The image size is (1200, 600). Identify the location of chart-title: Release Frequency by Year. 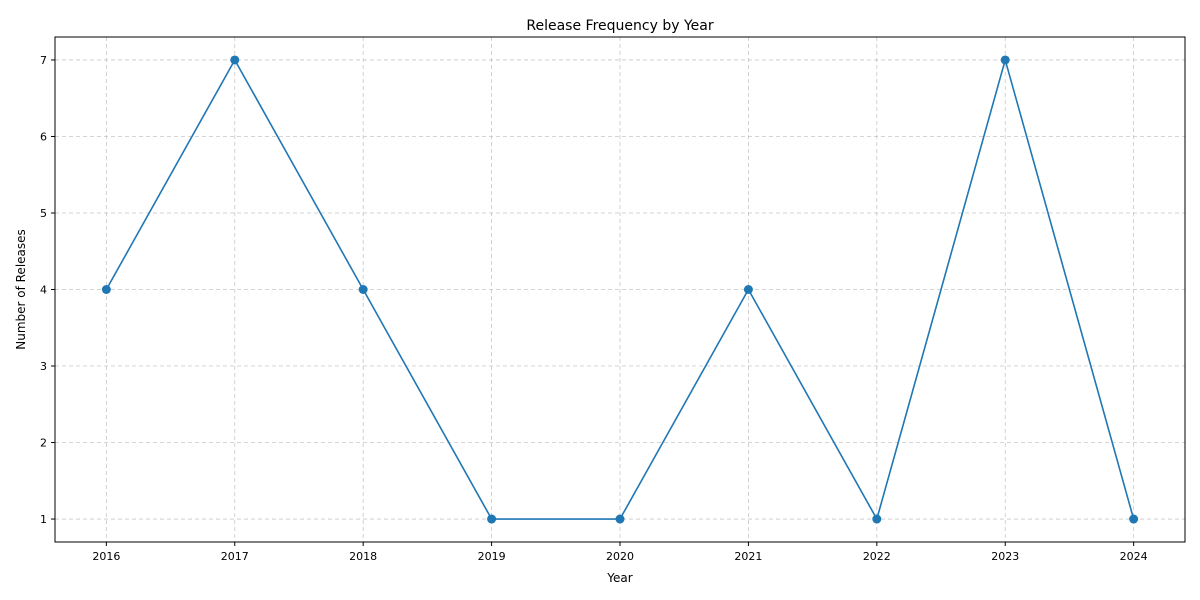
(619, 26).